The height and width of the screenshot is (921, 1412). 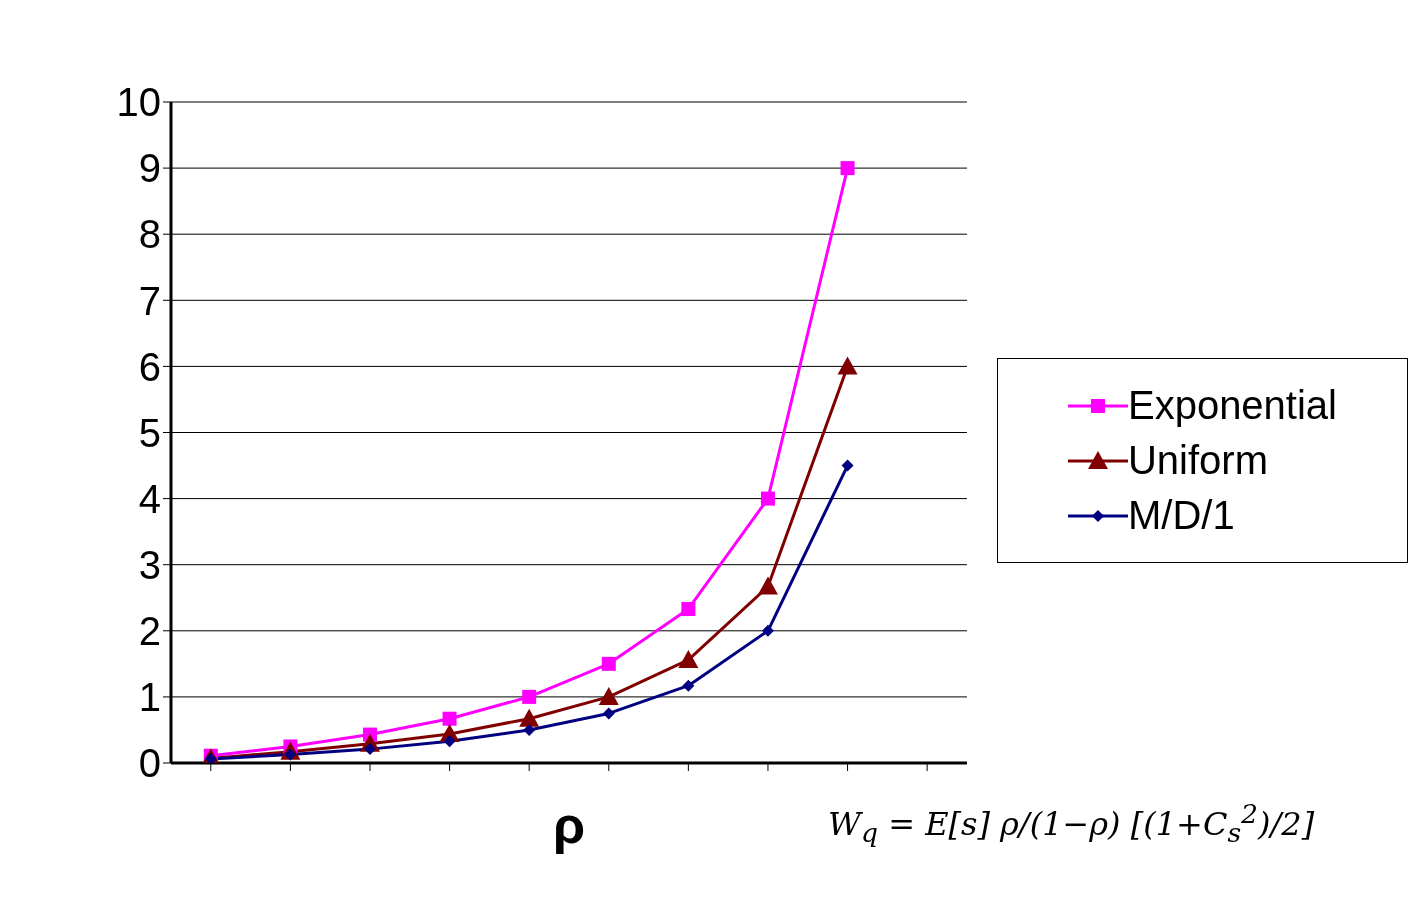 What do you see at coordinates (149, 564) in the screenshot?
I see `y-tick-label: 3` at bounding box center [149, 564].